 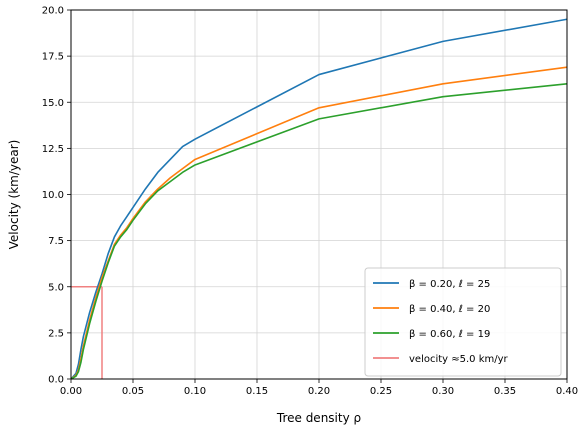 What do you see at coordinates (56, 380) in the screenshot?
I see `y-tick-label: 0.0` at bounding box center [56, 380].